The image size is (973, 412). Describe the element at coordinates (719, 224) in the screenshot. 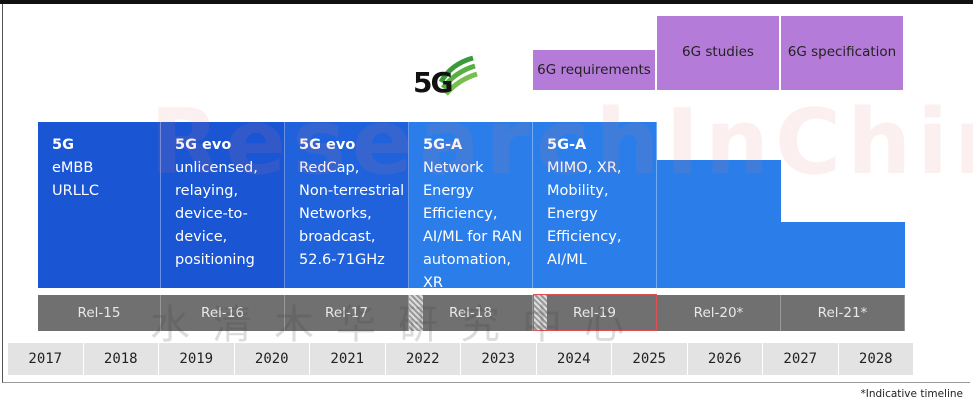

I see `5g-advanced-bar-2026` at that location.